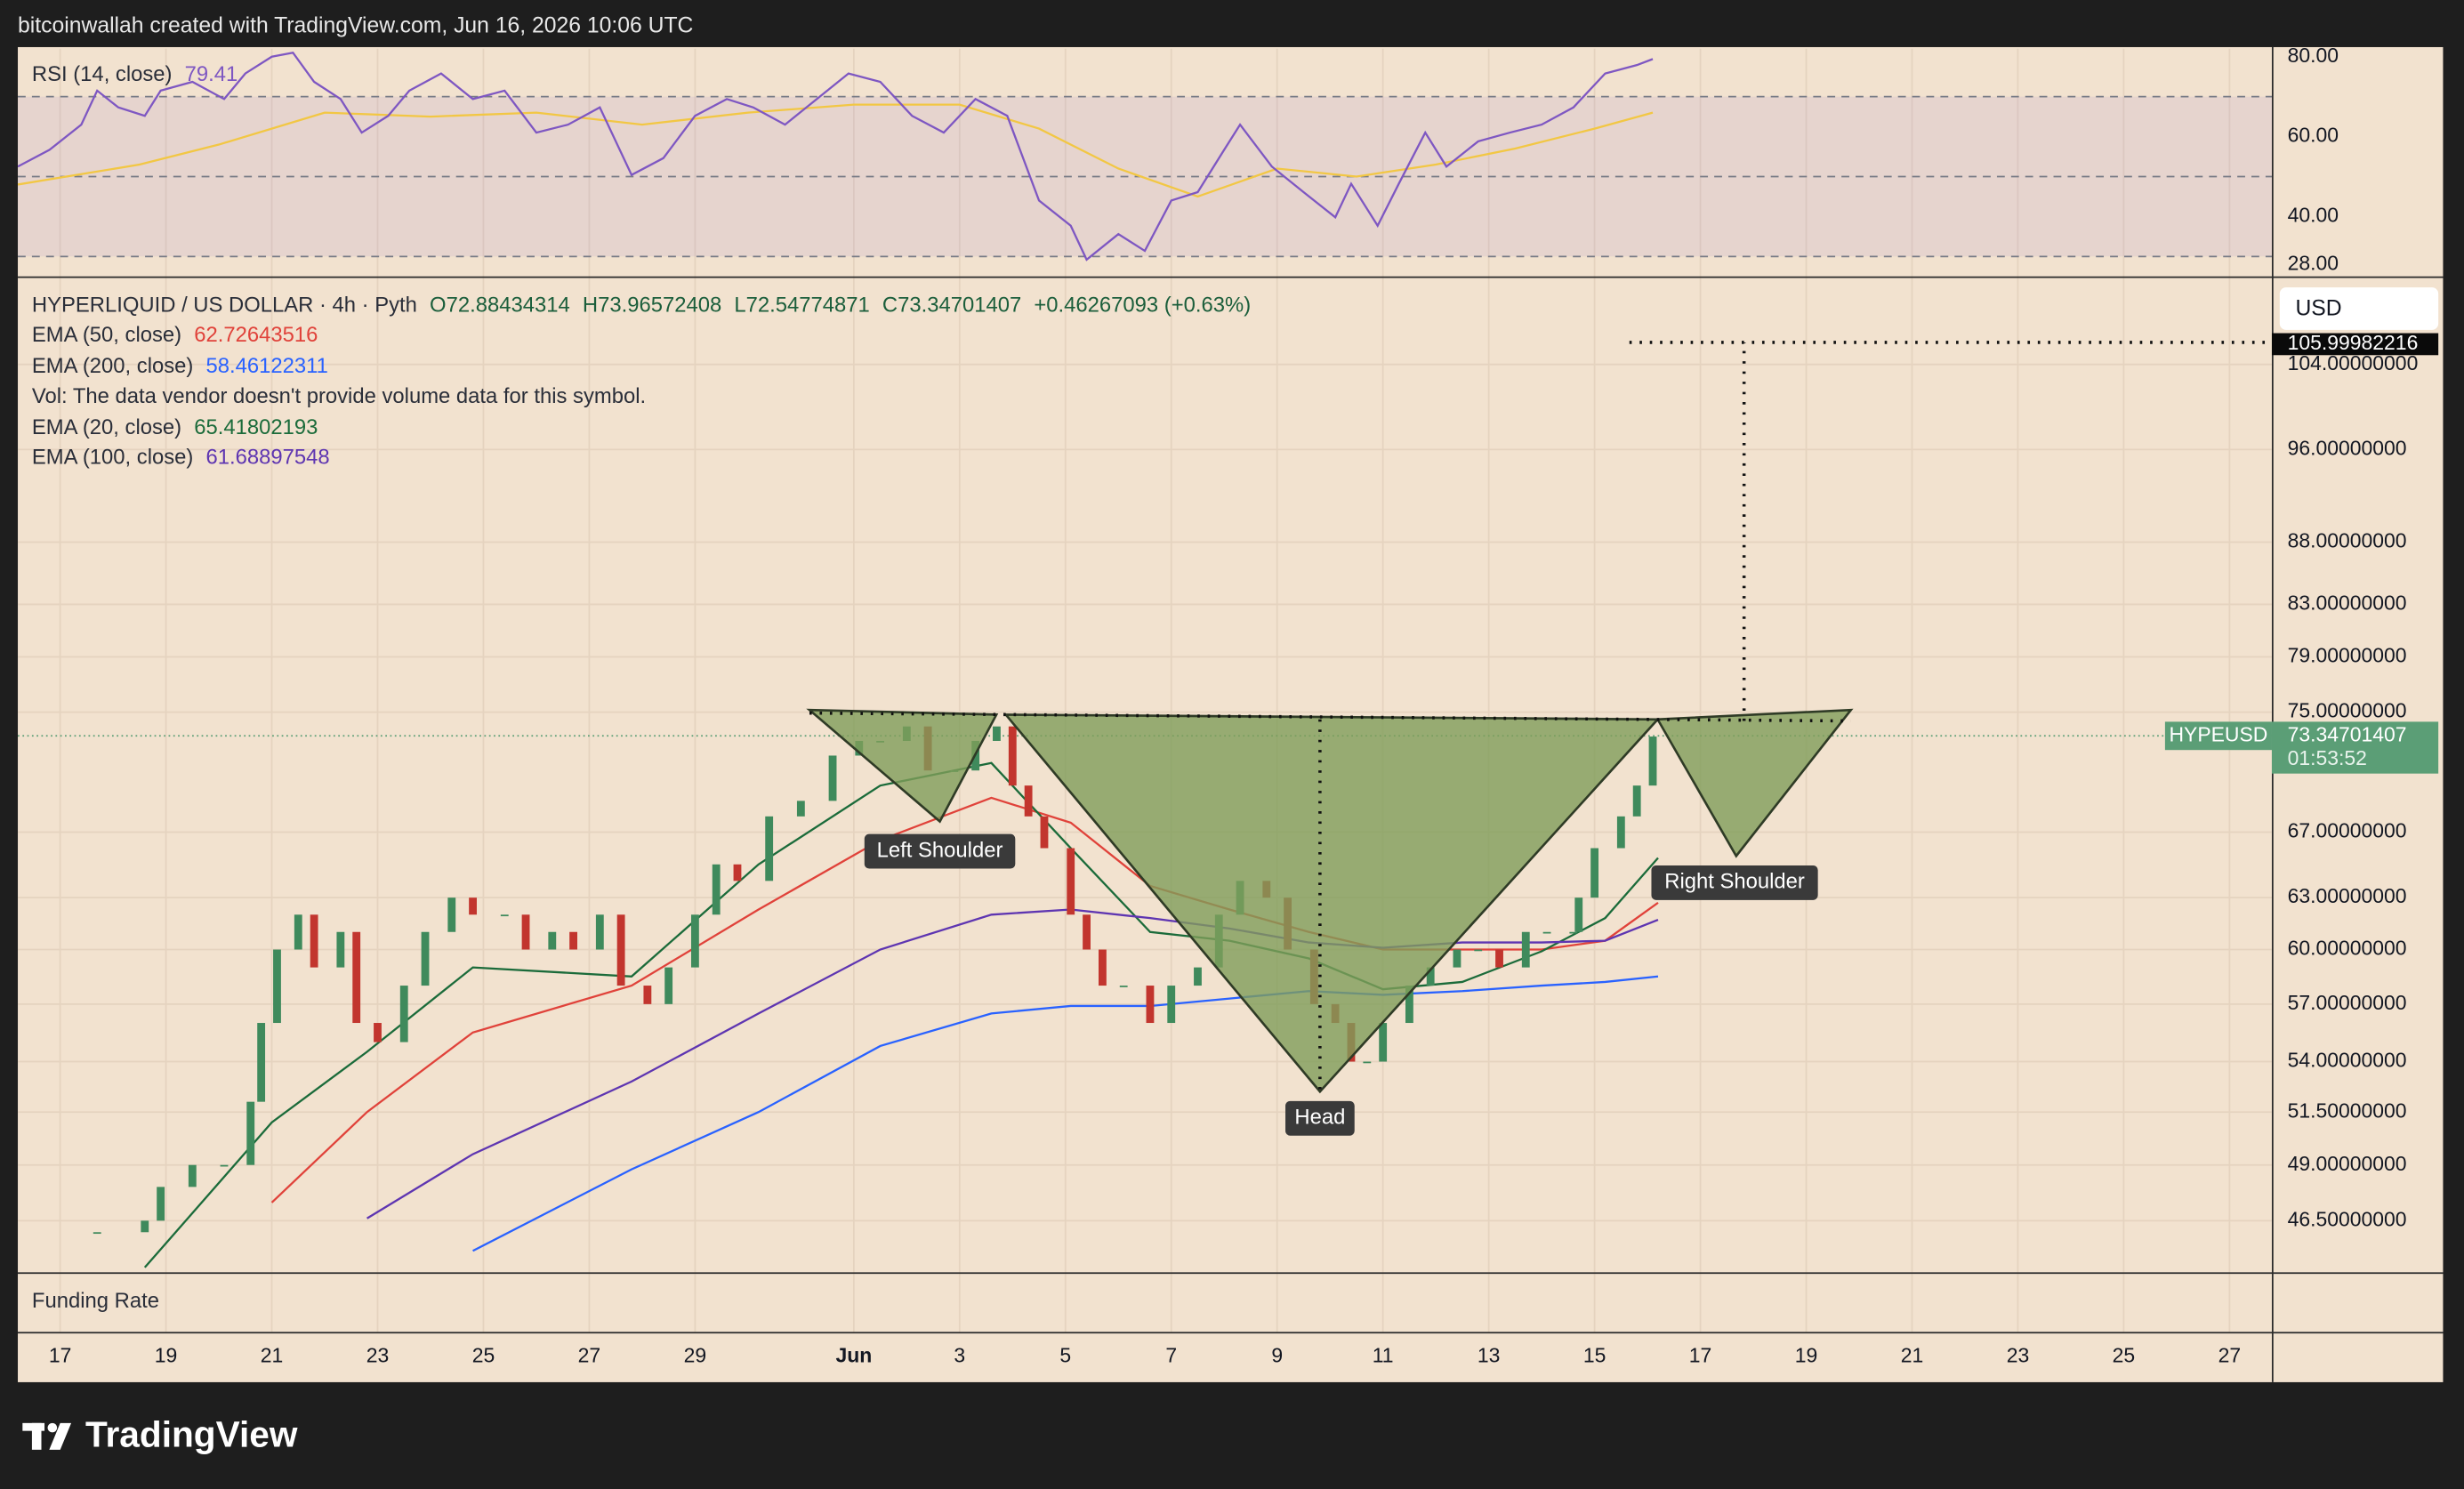 The height and width of the screenshot is (1489, 2464). I want to click on y-tick-label: 63.00000000, so click(2347, 895).